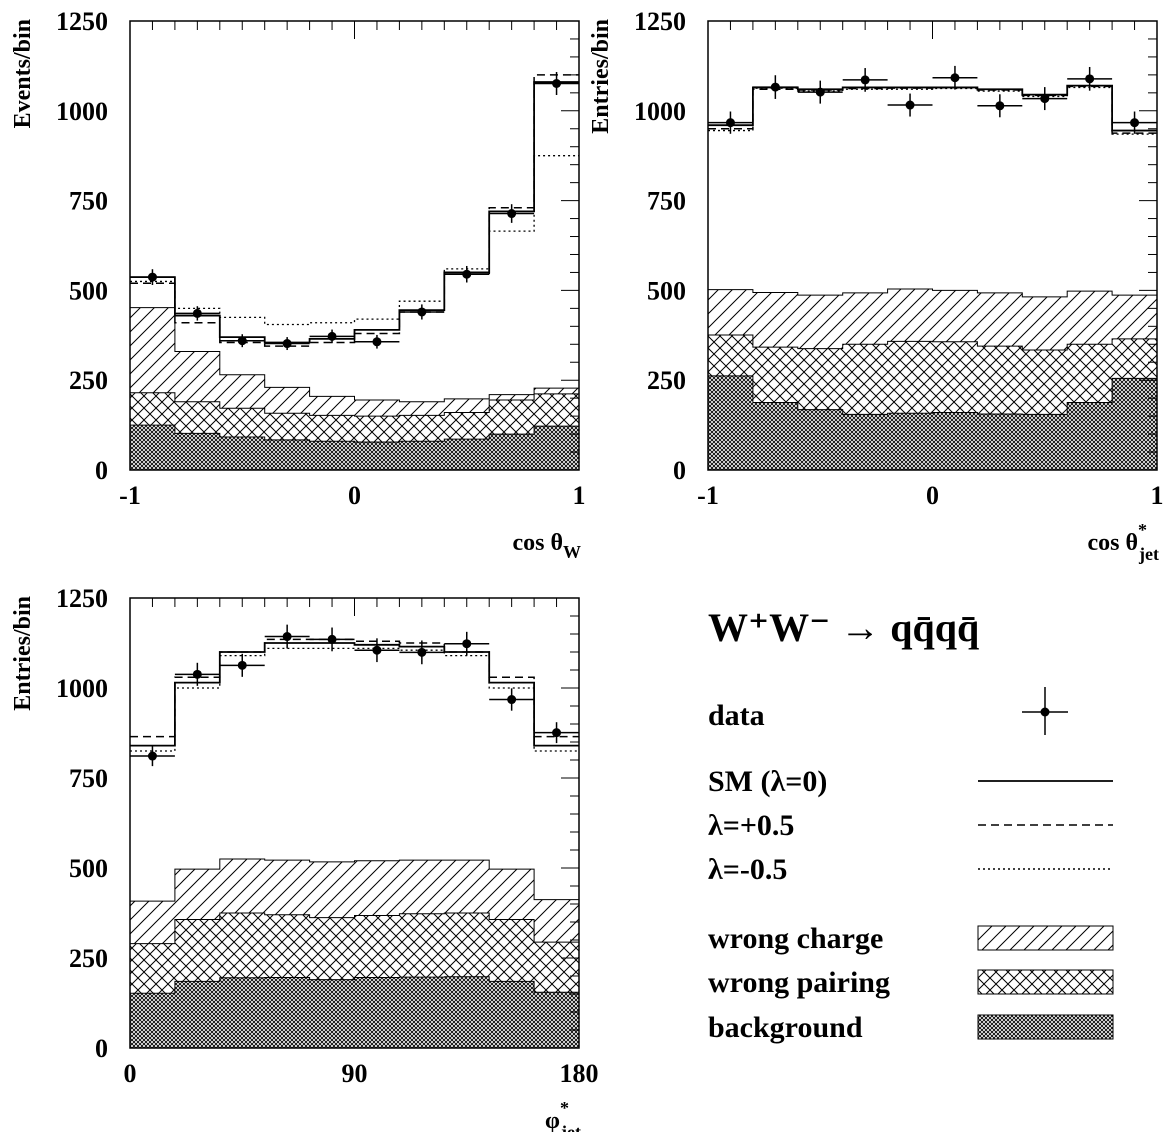  What do you see at coordinates (888, 711) in the screenshot?
I see `legend-entry: data` at bounding box center [888, 711].